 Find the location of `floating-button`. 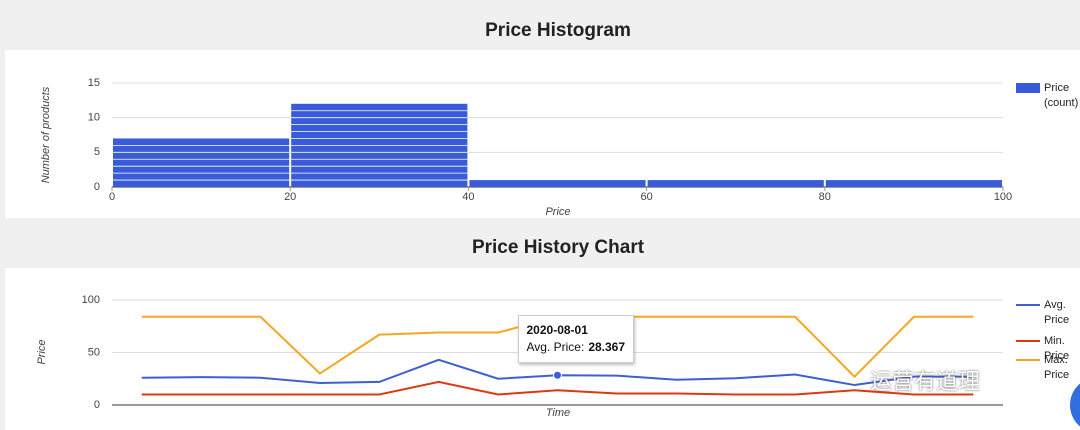

floating-button is located at coordinates (1075, 403).